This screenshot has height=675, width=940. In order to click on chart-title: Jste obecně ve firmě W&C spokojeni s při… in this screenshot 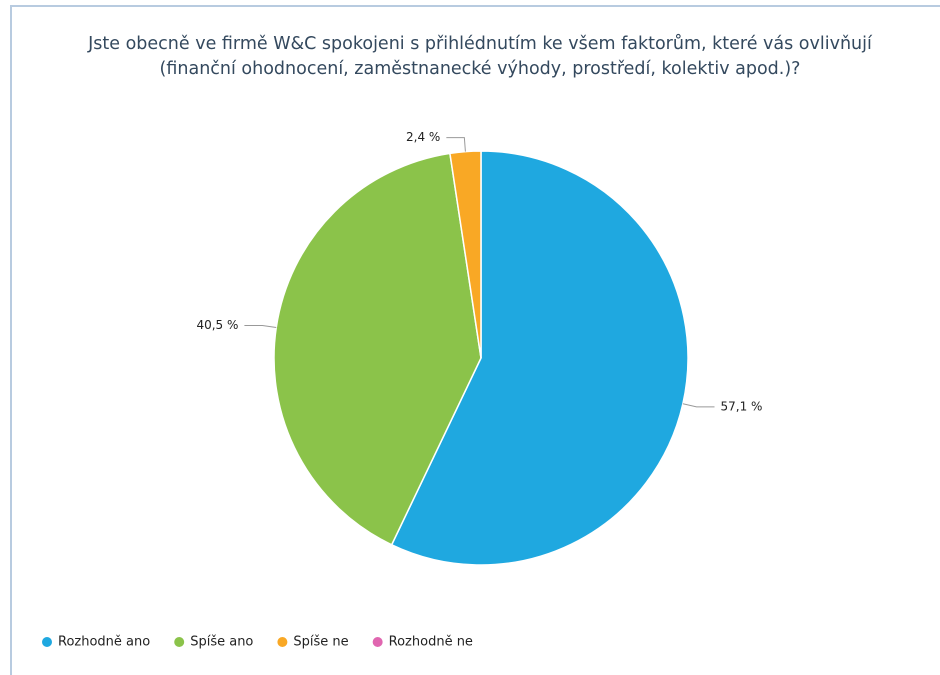, I will do `click(480, 56)`.